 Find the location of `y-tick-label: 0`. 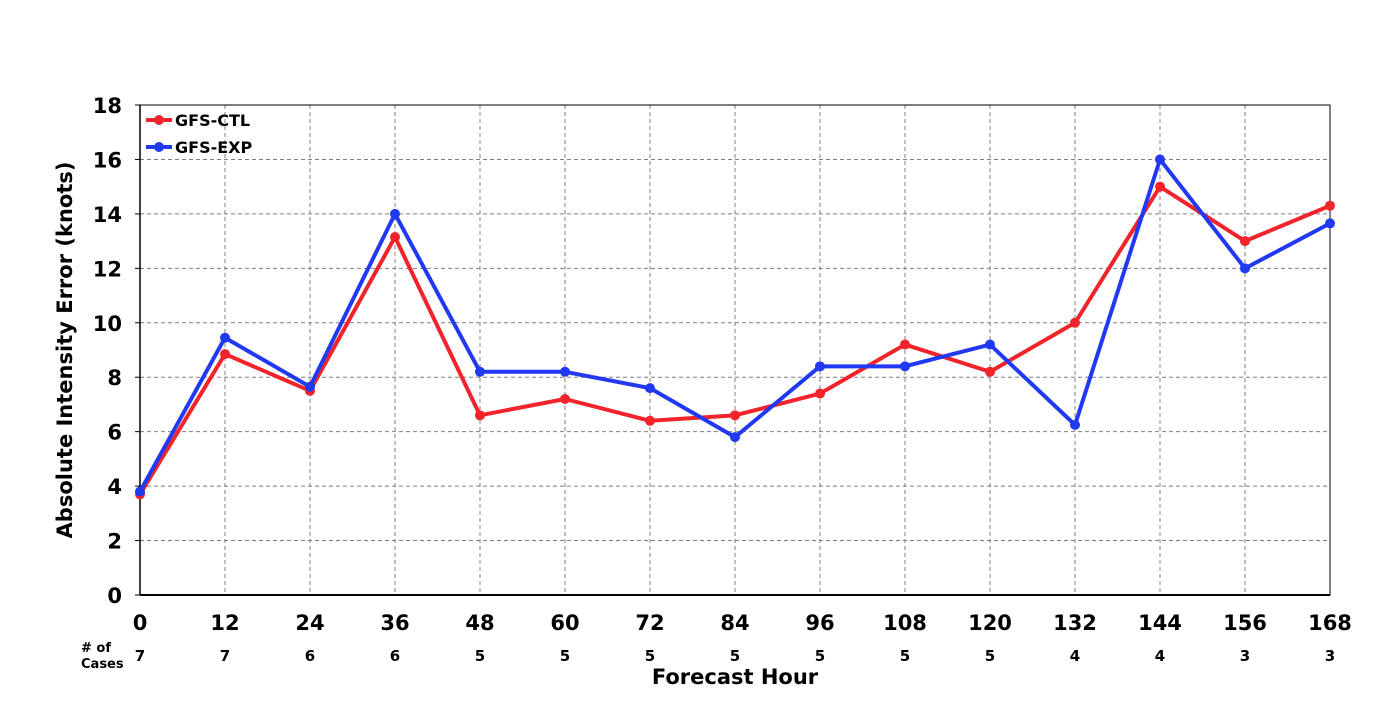

y-tick-label: 0 is located at coordinates (114, 596).